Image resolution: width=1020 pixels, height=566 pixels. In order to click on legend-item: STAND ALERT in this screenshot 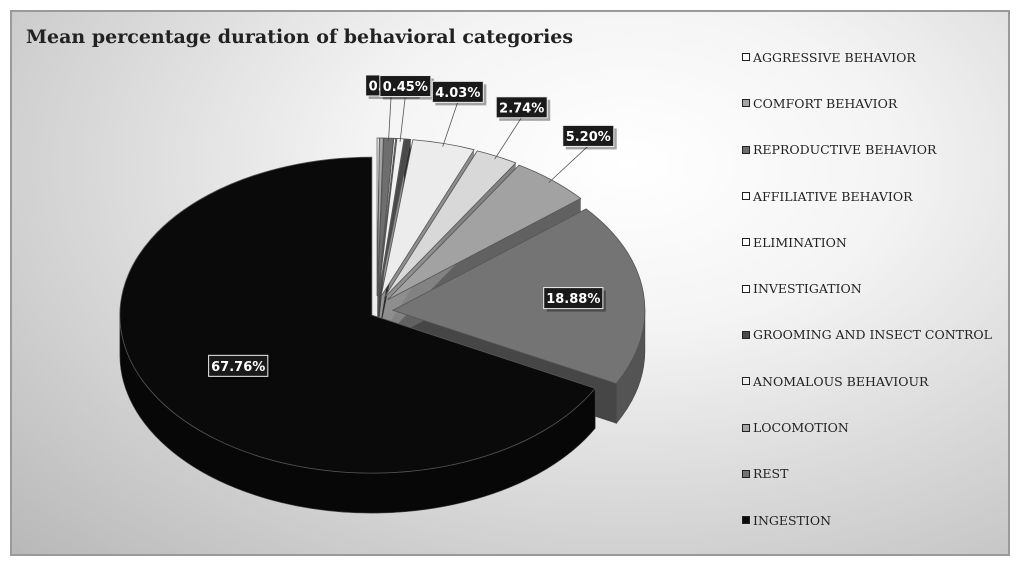, I will do `click(867, 548)`.